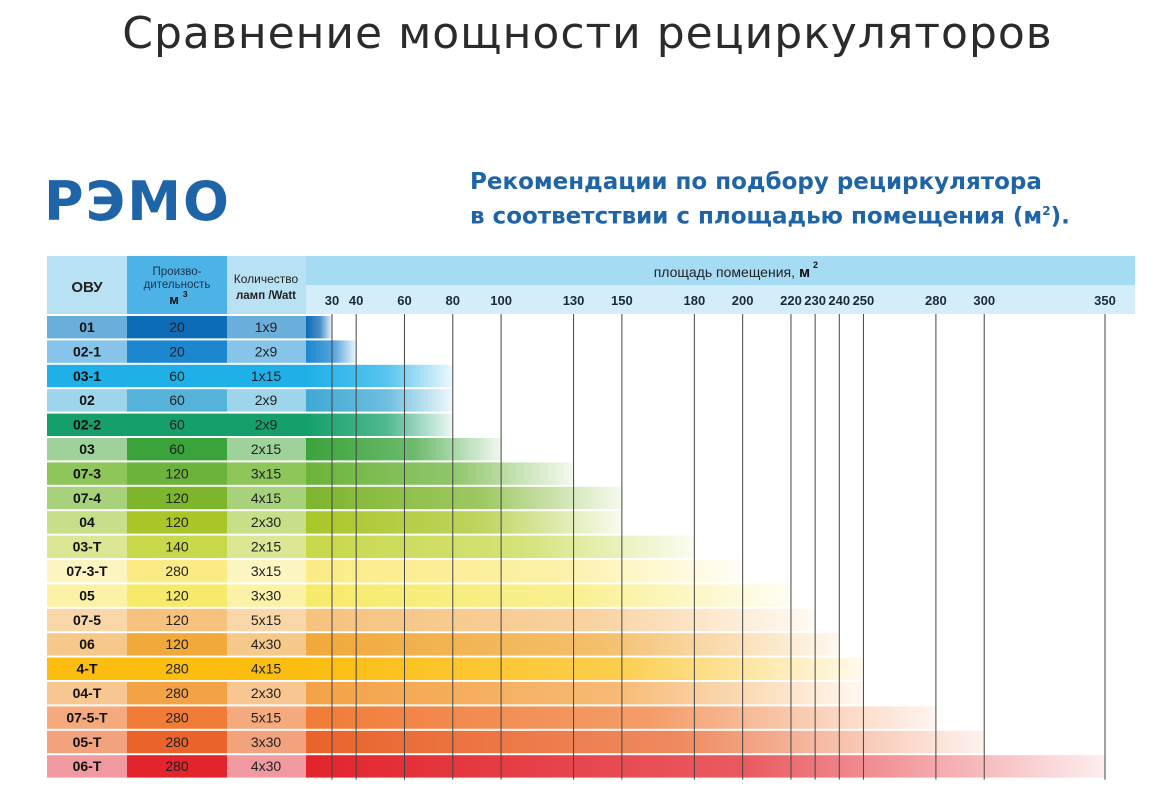 The height and width of the screenshot is (793, 1175). I want to click on x-tick-label: 80, so click(453, 300).